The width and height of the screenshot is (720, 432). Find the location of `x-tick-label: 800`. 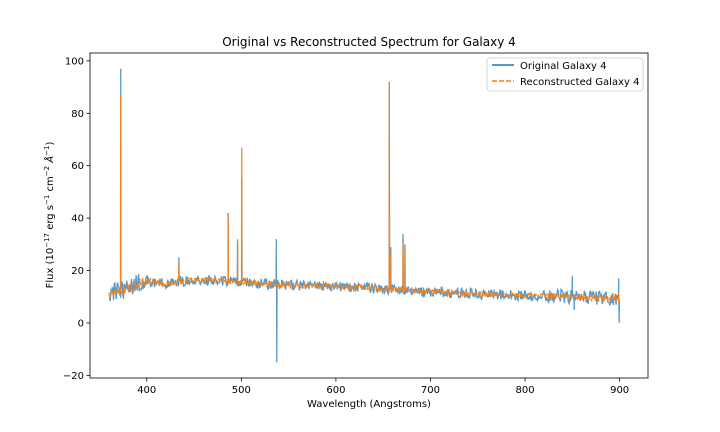

x-tick-label: 800 is located at coordinates (525, 390).